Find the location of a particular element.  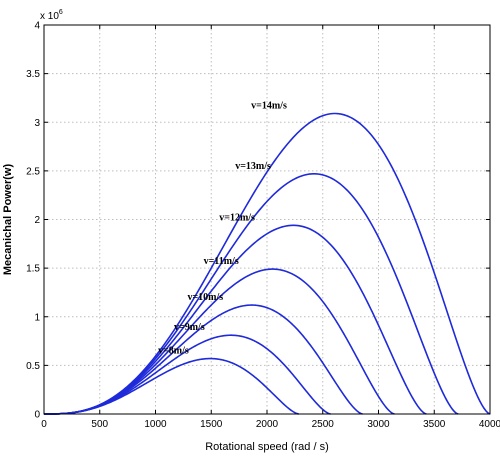

x-tick-label: 0 is located at coordinates (44, 424).